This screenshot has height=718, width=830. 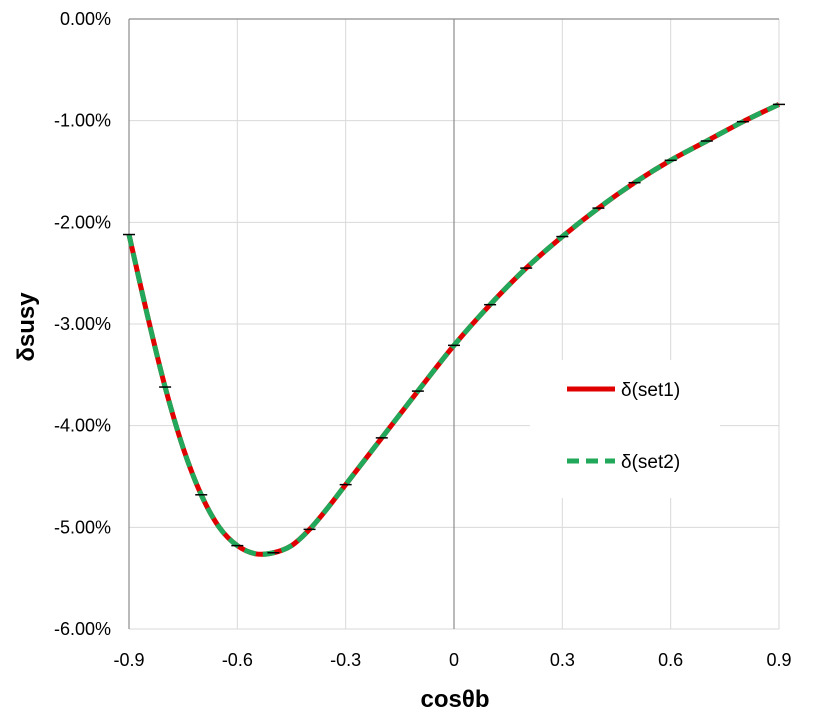 What do you see at coordinates (82, 426) in the screenshot?
I see `y-tick-label: -4.00%` at bounding box center [82, 426].